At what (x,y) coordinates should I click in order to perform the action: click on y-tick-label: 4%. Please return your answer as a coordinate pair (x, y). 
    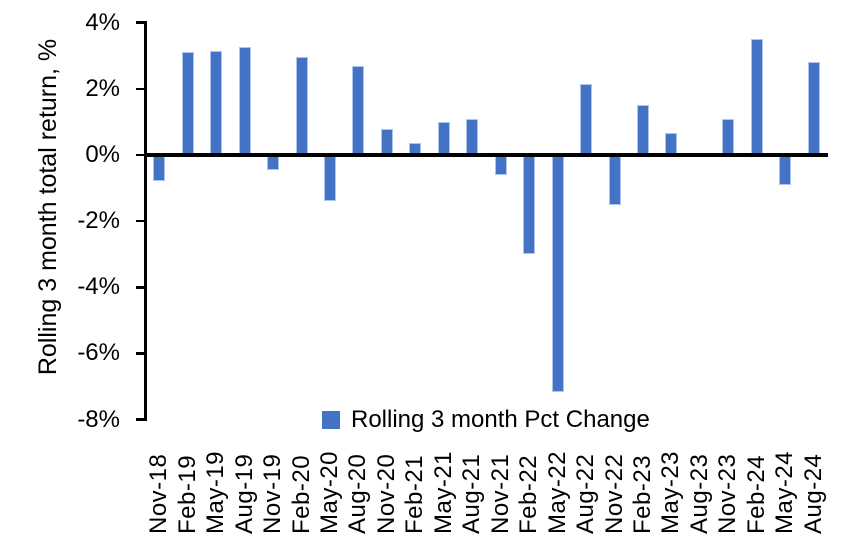
    Looking at the image, I should click on (102, 22).